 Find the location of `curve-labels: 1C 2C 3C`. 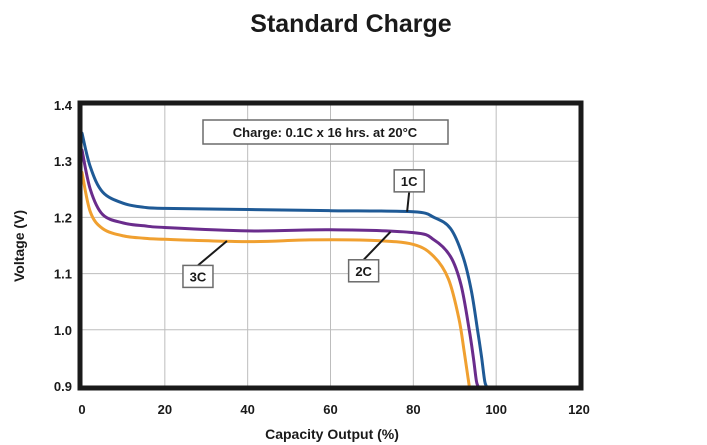

curve-labels: 1C 2C 3C is located at coordinates (303, 229).